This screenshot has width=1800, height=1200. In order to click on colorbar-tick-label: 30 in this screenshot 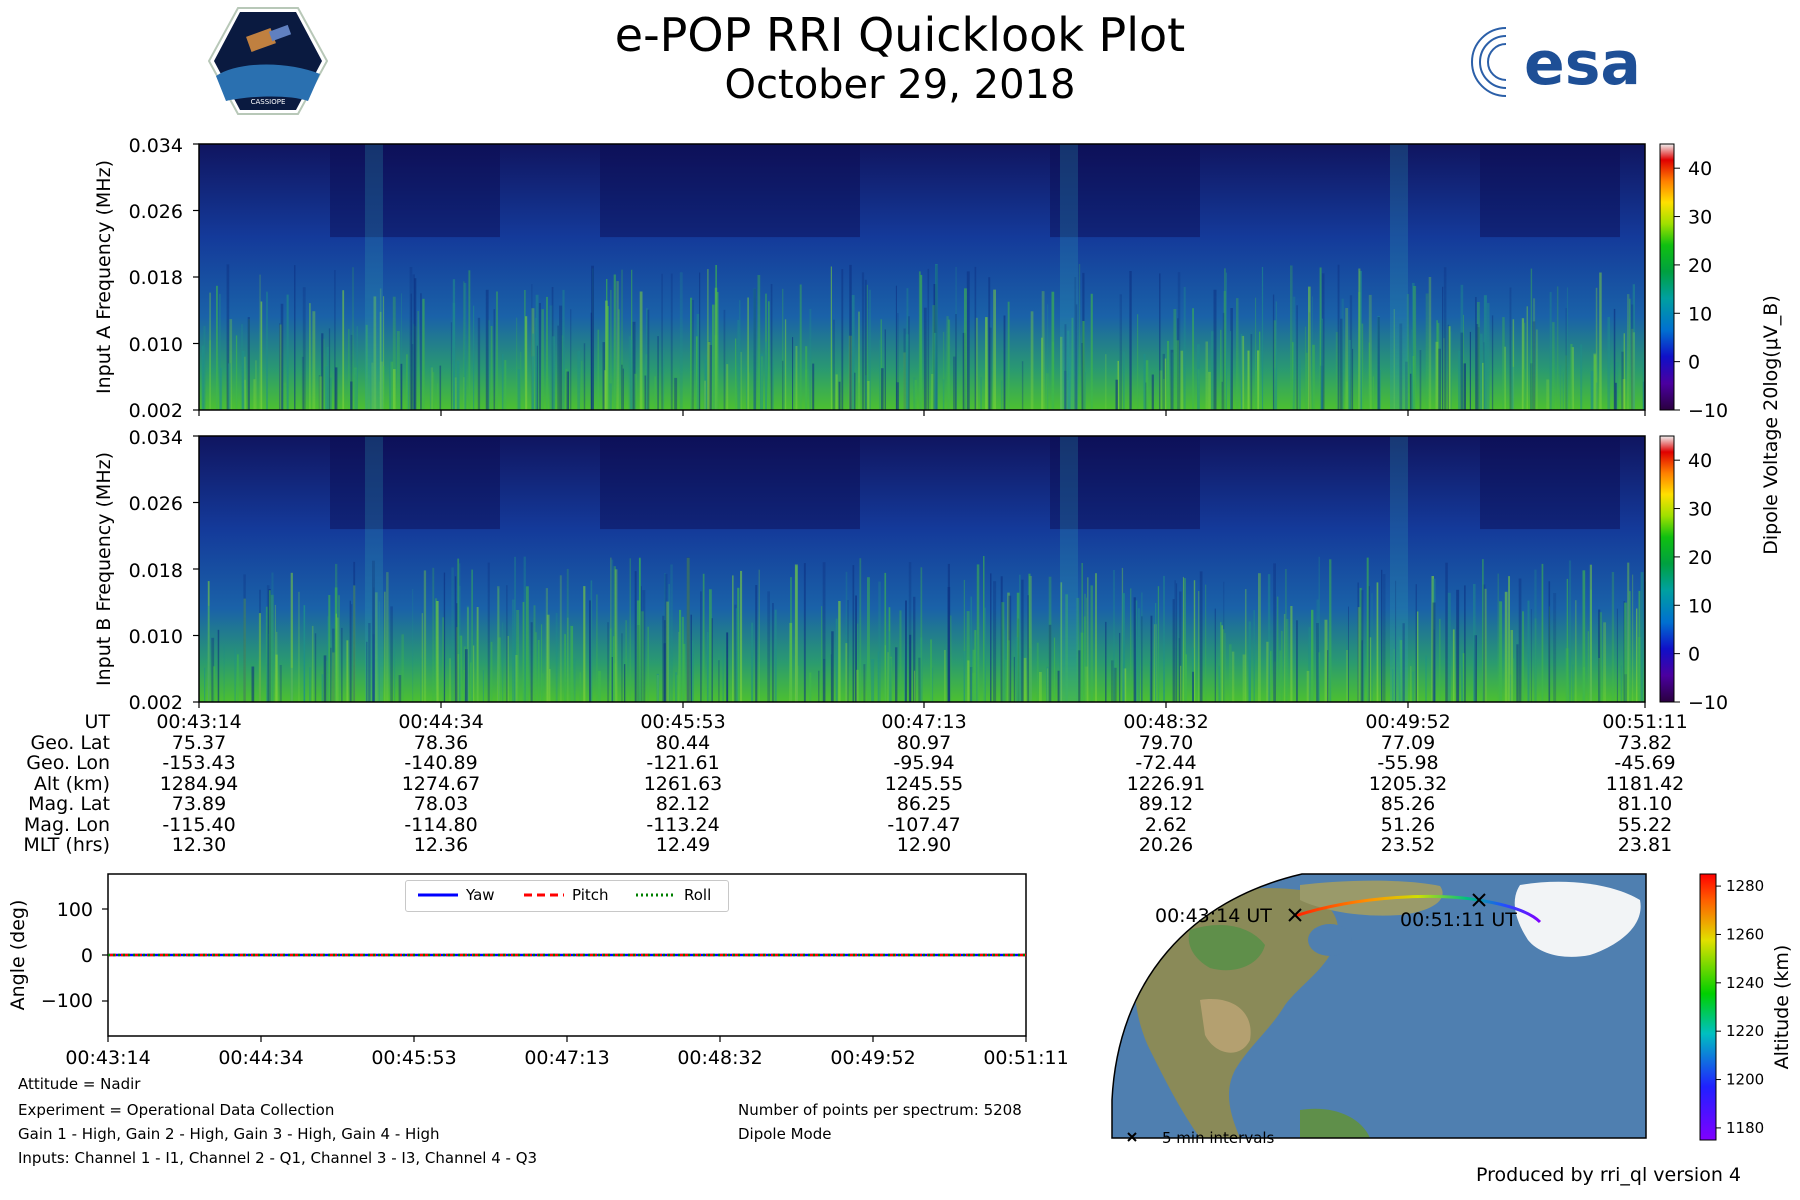, I will do `click(1700, 218)`.